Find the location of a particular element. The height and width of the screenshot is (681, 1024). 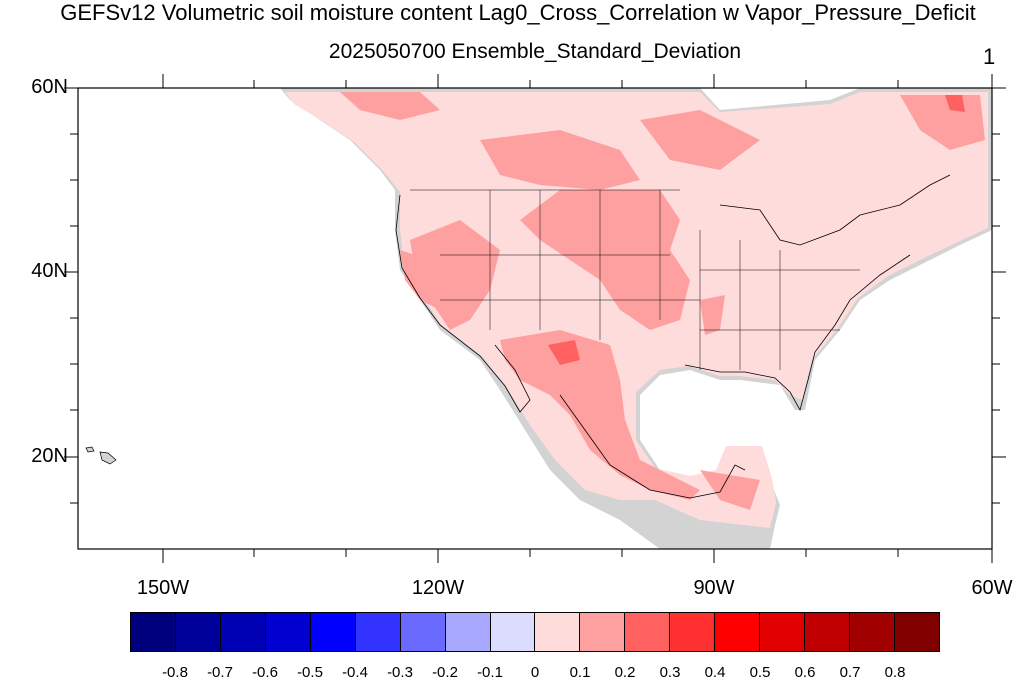

map-subtitle: 2025050700 Ensemble_Standard_Deviation is located at coordinates (535, 51).